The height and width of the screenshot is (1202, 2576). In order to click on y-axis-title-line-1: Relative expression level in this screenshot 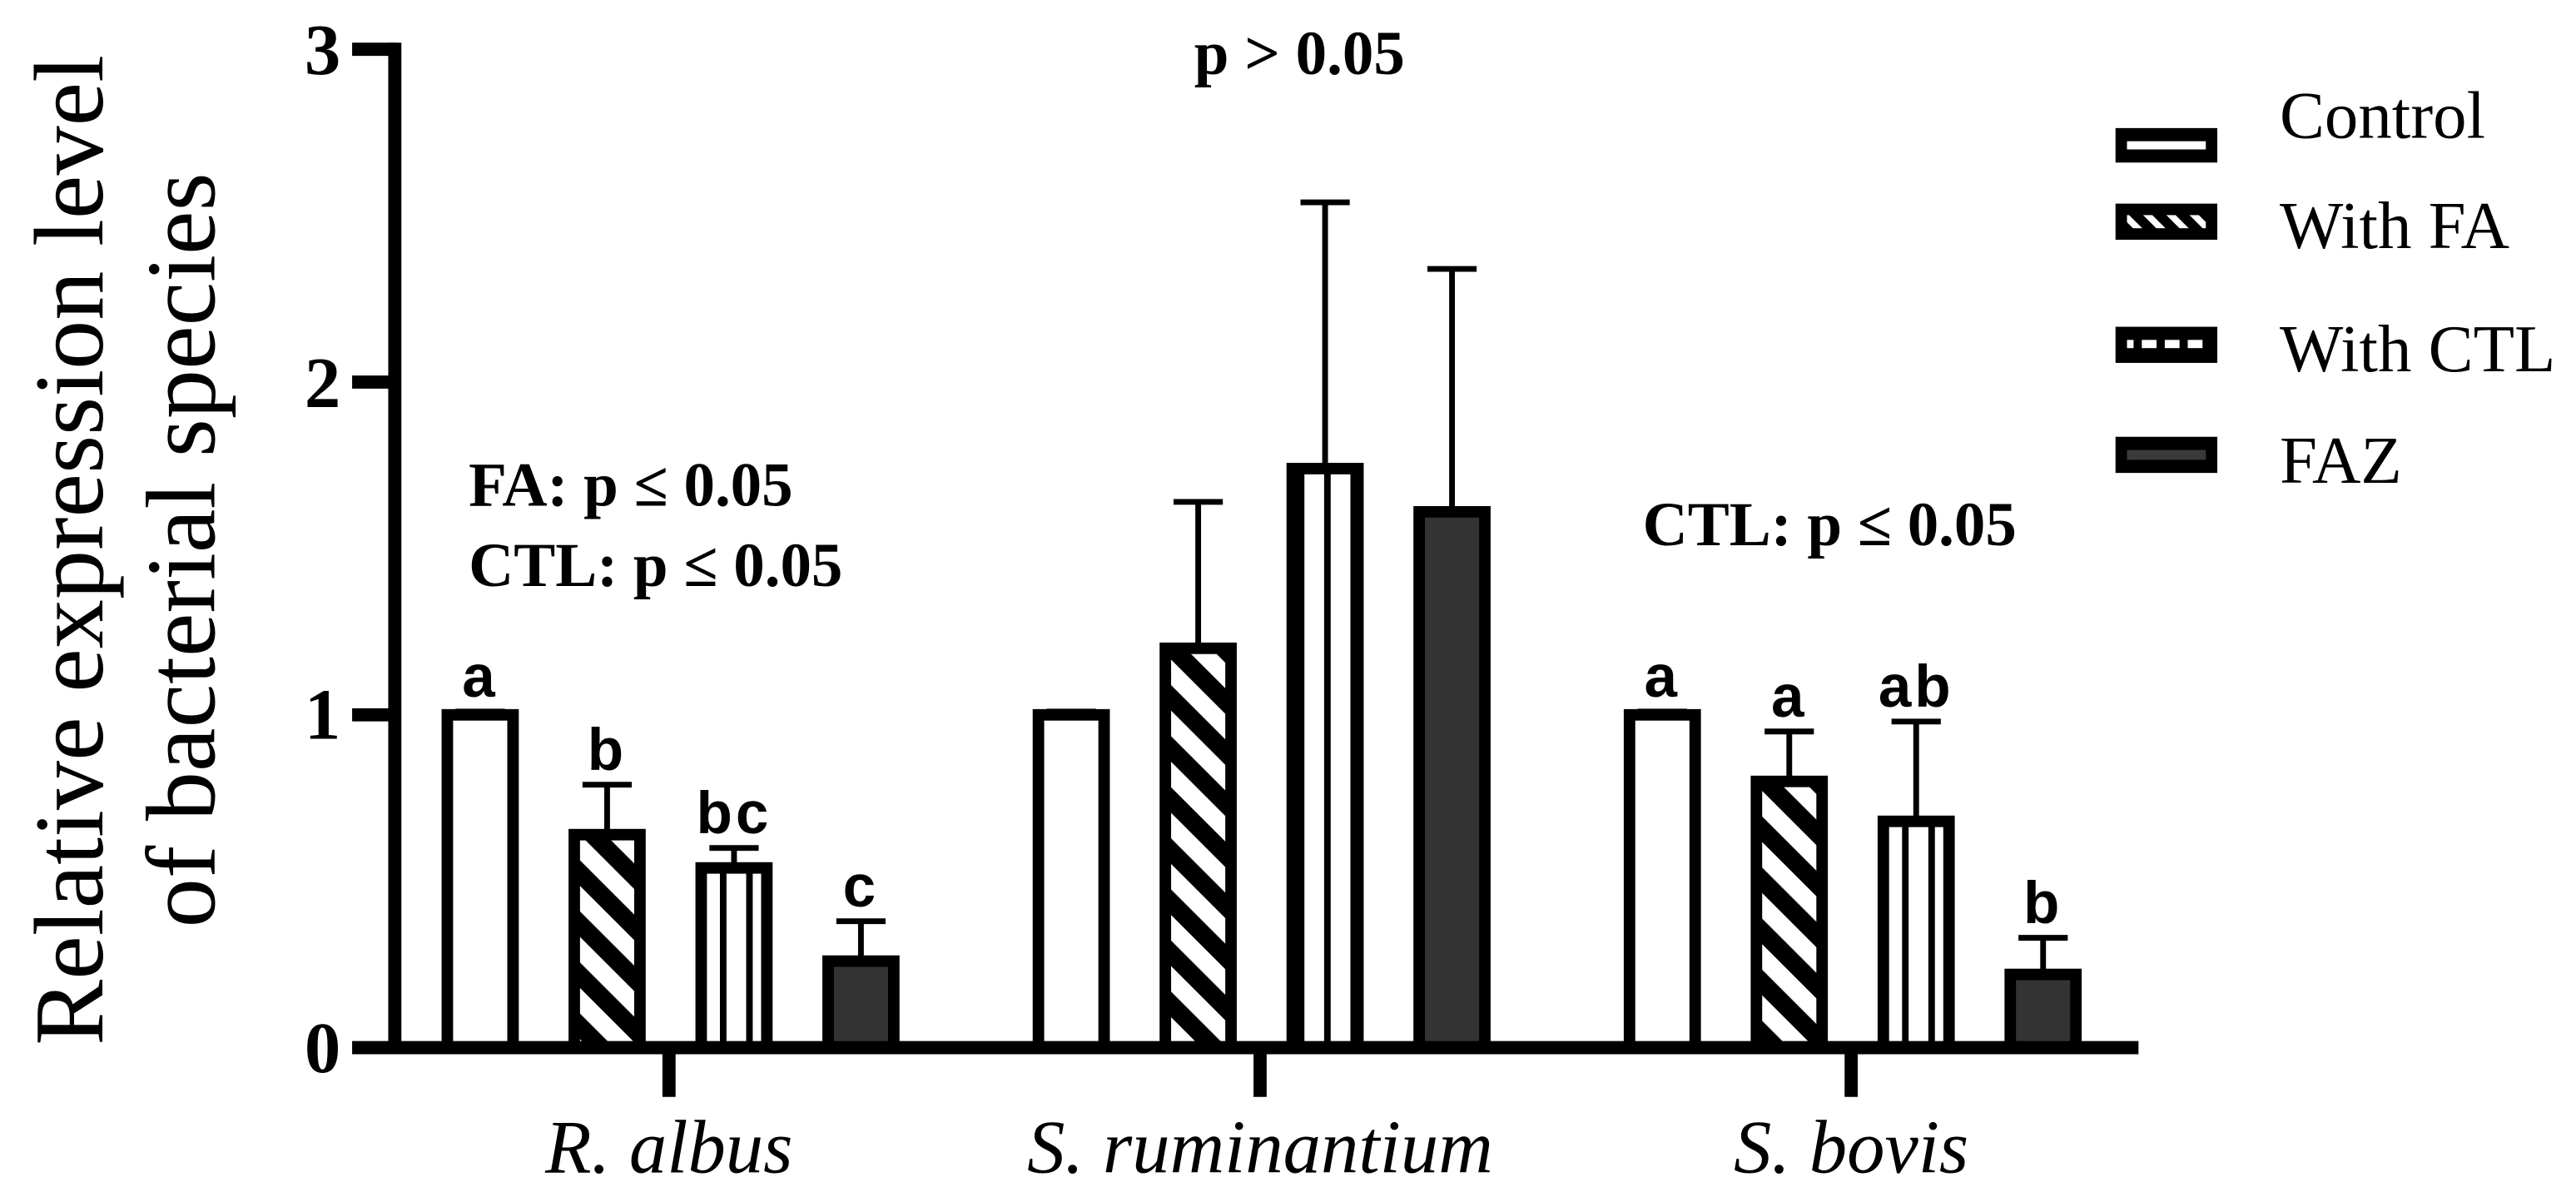, I will do `click(69, 550)`.